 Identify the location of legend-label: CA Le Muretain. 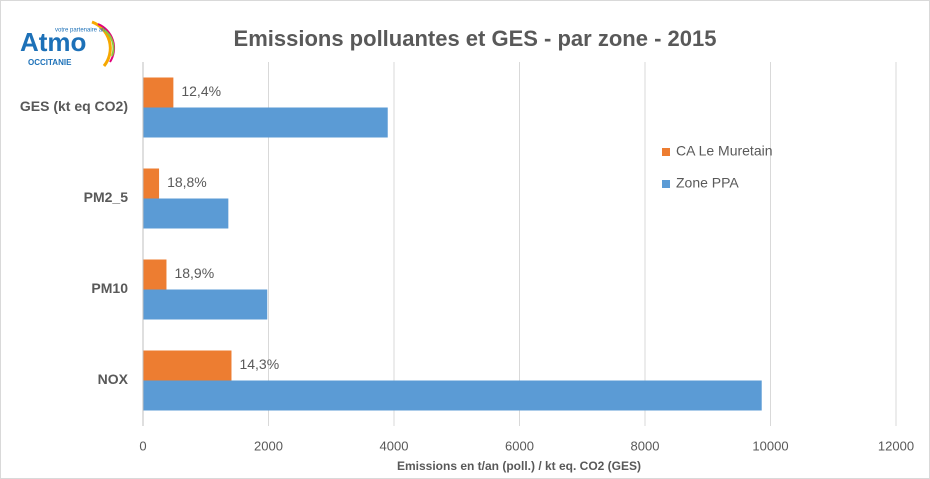
(724, 151).